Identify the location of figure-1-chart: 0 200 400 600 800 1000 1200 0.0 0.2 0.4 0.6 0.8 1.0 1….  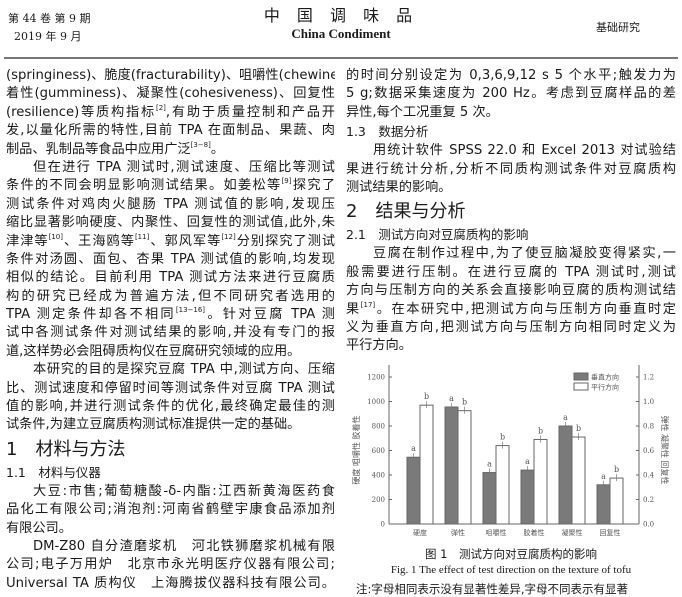
(510, 451).